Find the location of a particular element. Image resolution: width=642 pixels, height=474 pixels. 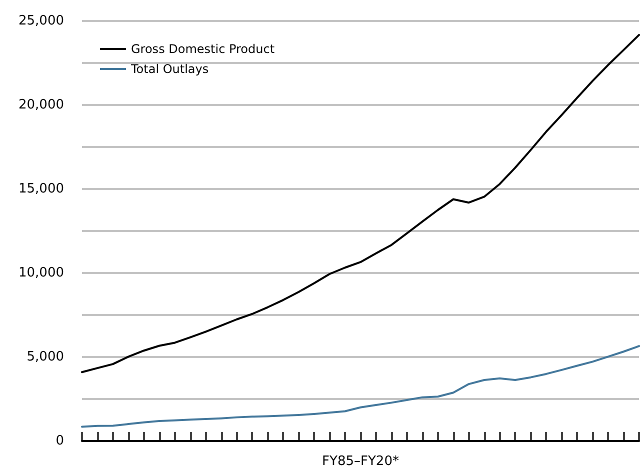

y-tick-label: 0 is located at coordinates (60, 441).